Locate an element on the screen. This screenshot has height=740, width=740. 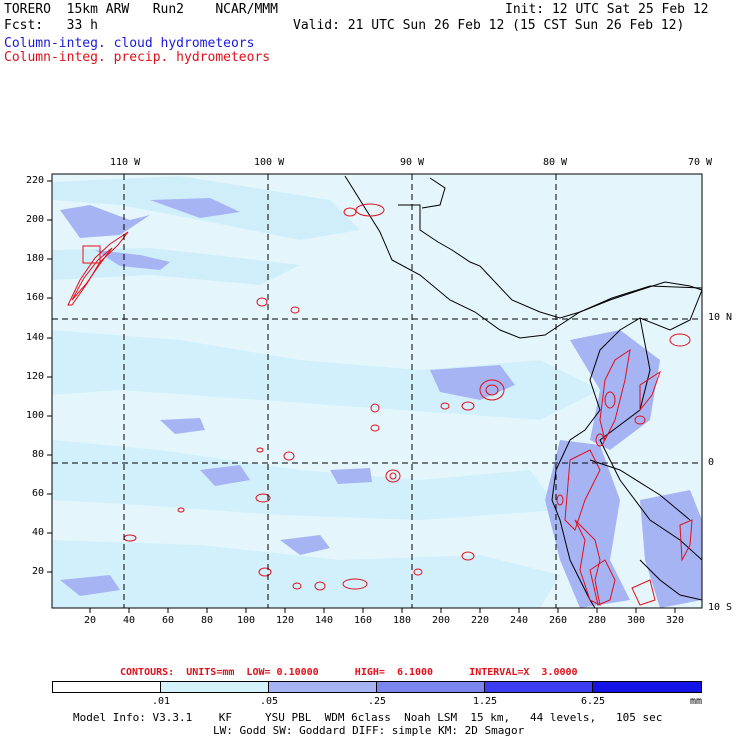
cloud-field-label: Column-integ. cloud hydrometeors is located at coordinates (129, 43).